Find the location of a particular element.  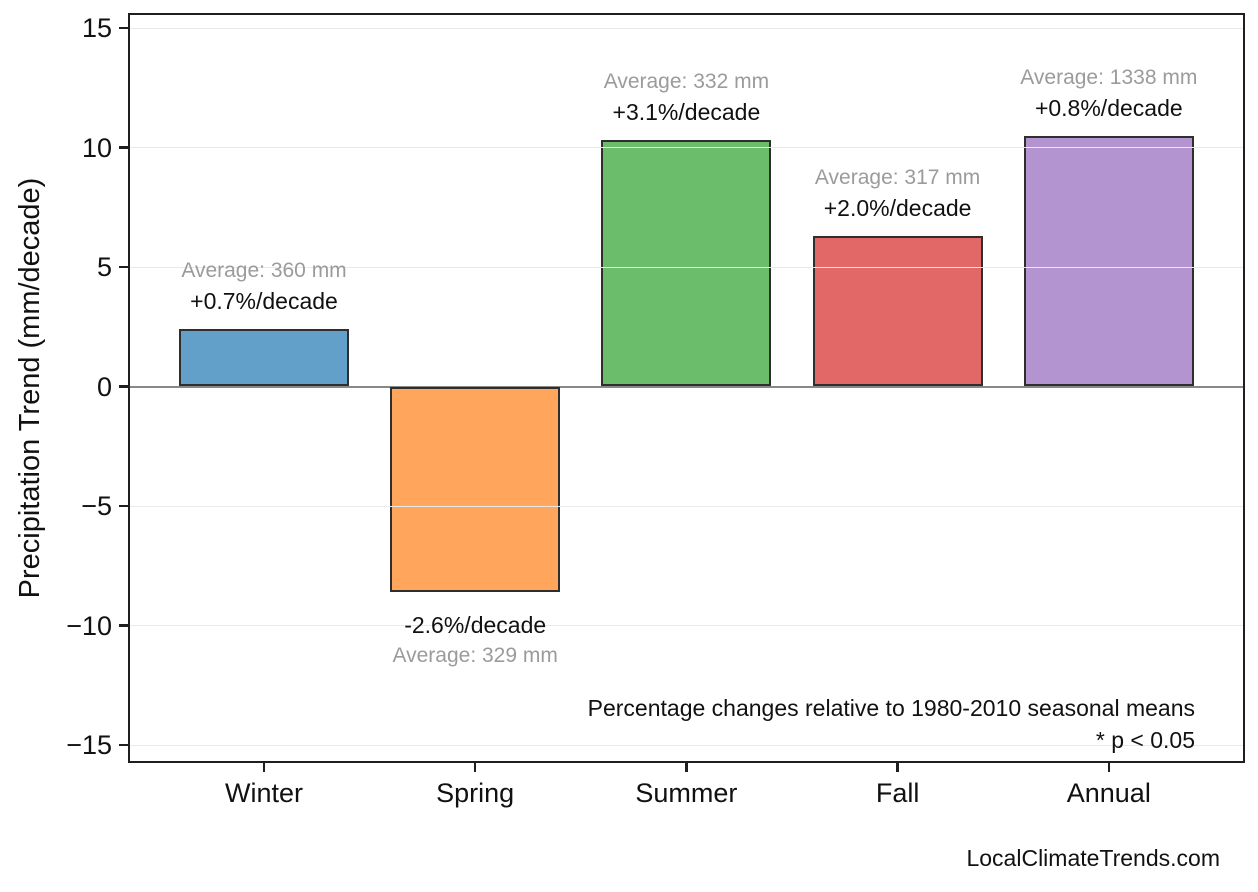

x-tick-label-fall: Fall is located at coordinates (897, 793).